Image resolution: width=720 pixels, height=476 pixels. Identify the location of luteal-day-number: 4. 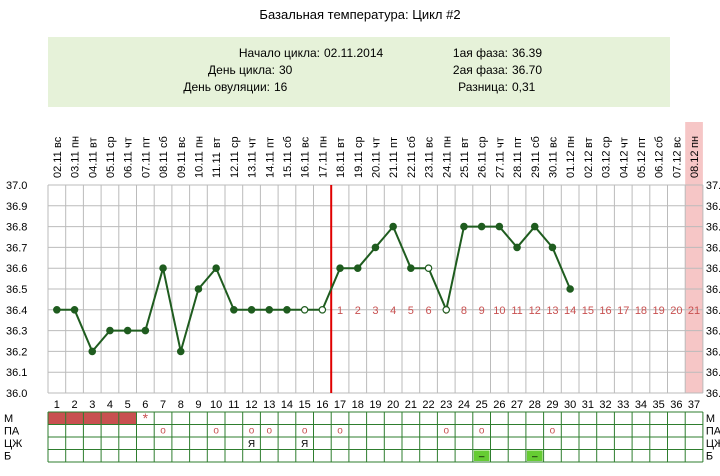
(393, 311).